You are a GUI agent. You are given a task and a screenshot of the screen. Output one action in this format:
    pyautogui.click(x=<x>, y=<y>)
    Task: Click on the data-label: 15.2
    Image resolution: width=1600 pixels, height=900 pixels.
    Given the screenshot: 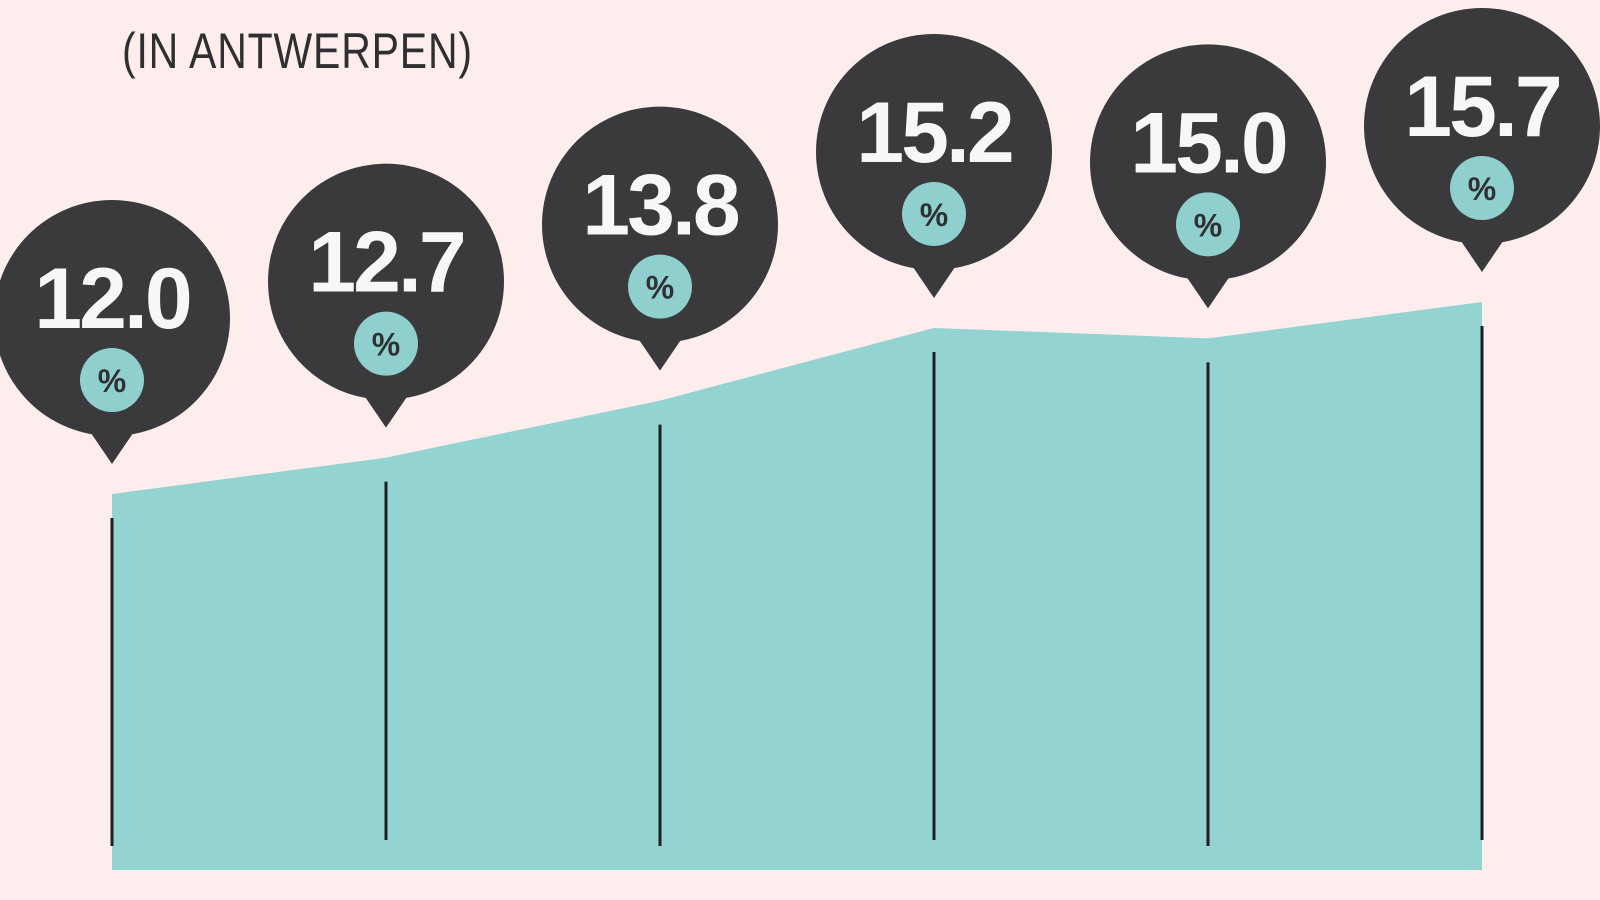 What is the action you would take?
    pyautogui.click(x=934, y=133)
    